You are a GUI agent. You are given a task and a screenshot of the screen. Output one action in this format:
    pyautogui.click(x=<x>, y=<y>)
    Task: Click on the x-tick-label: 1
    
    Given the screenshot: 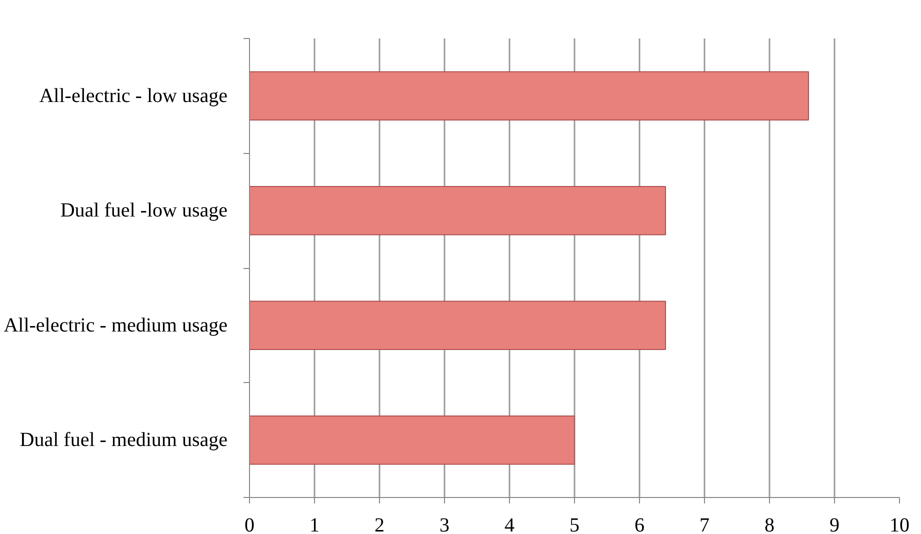 What is the action you would take?
    pyautogui.click(x=315, y=524)
    